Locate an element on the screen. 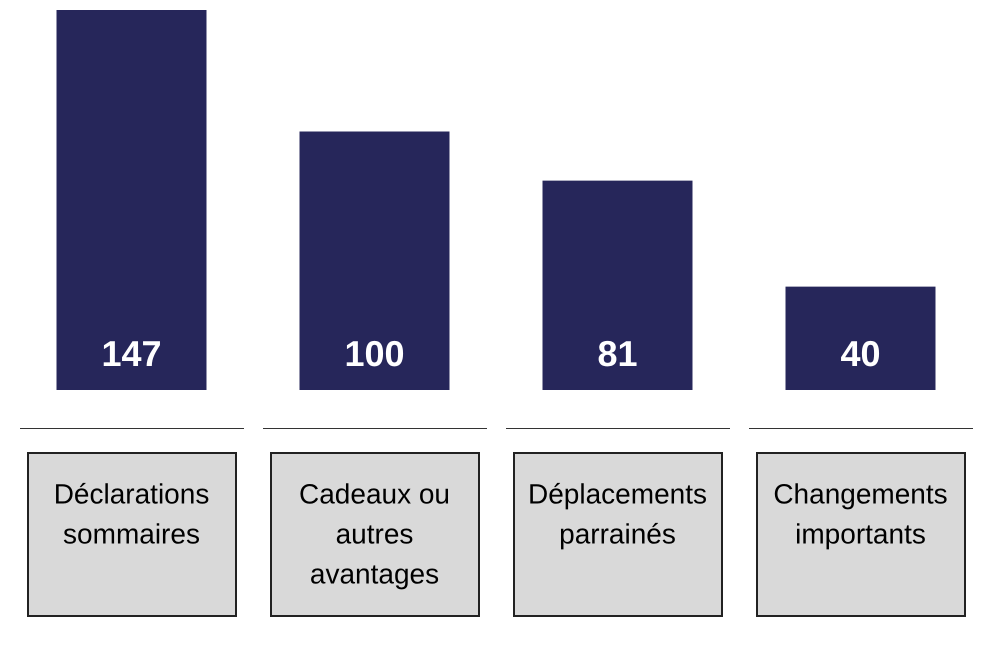 This screenshot has width=992, height=658. data-label: 40 is located at coordinates (860, 353).